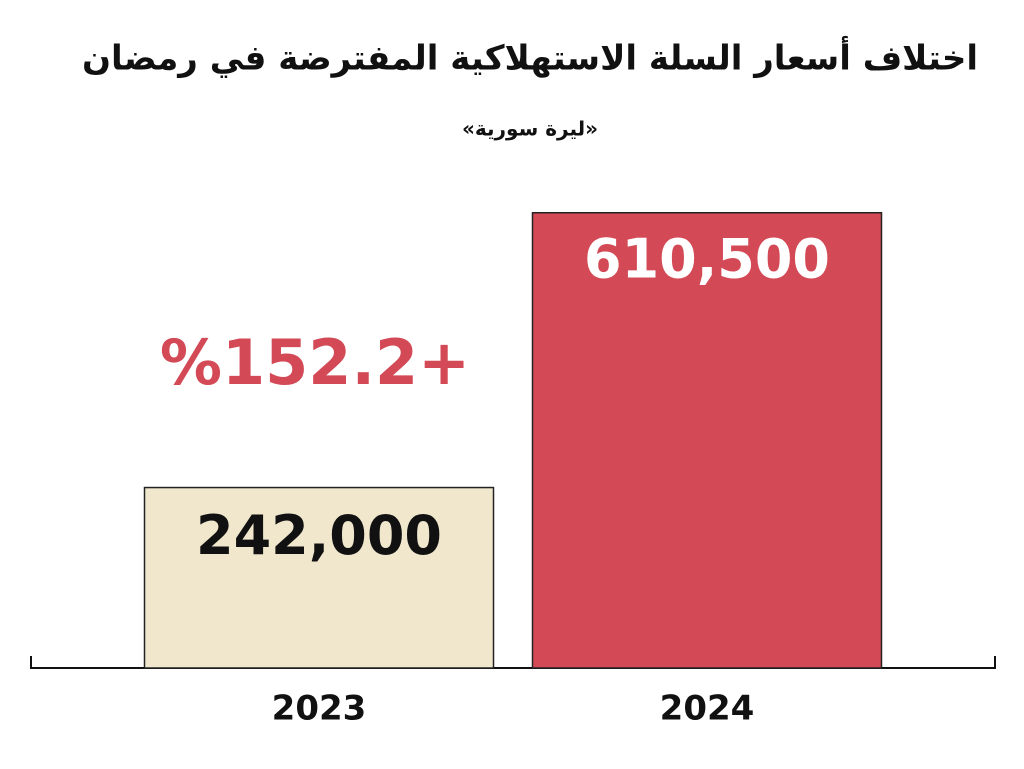  I want to click on value-label: 242,000, so click(319, 535).